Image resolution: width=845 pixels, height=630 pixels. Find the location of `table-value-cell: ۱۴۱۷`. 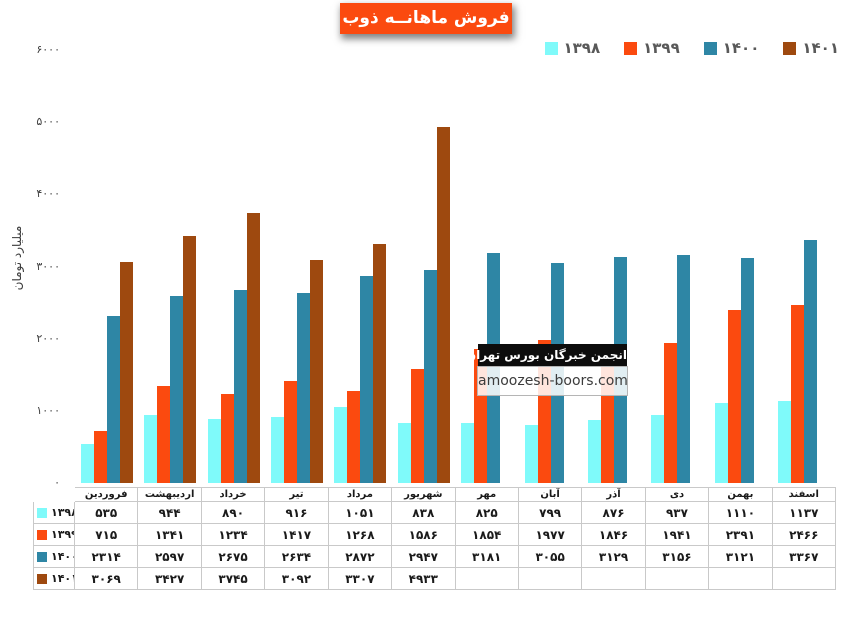

table-value-cell: ۱۴۱۷ is located at coordinates (297, 535).